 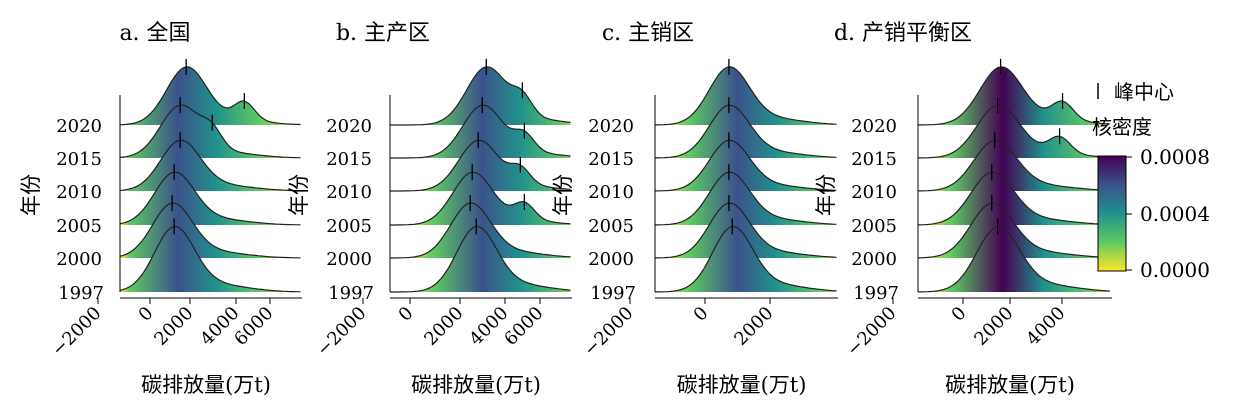 I want to click on colorbar, so click(x=1112, y=213).